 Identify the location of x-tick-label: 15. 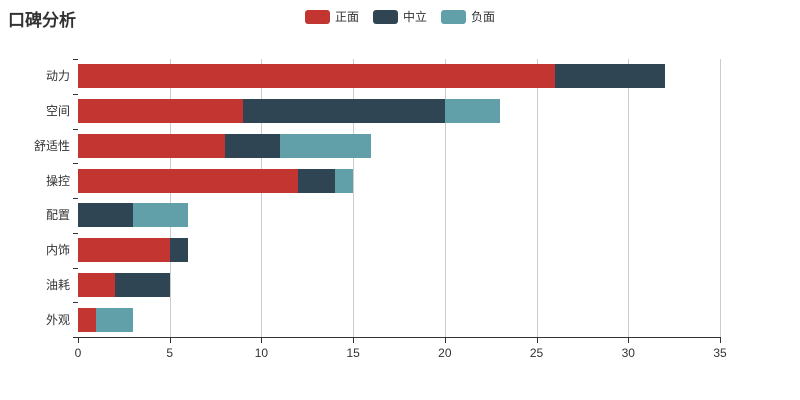
(353, 353).